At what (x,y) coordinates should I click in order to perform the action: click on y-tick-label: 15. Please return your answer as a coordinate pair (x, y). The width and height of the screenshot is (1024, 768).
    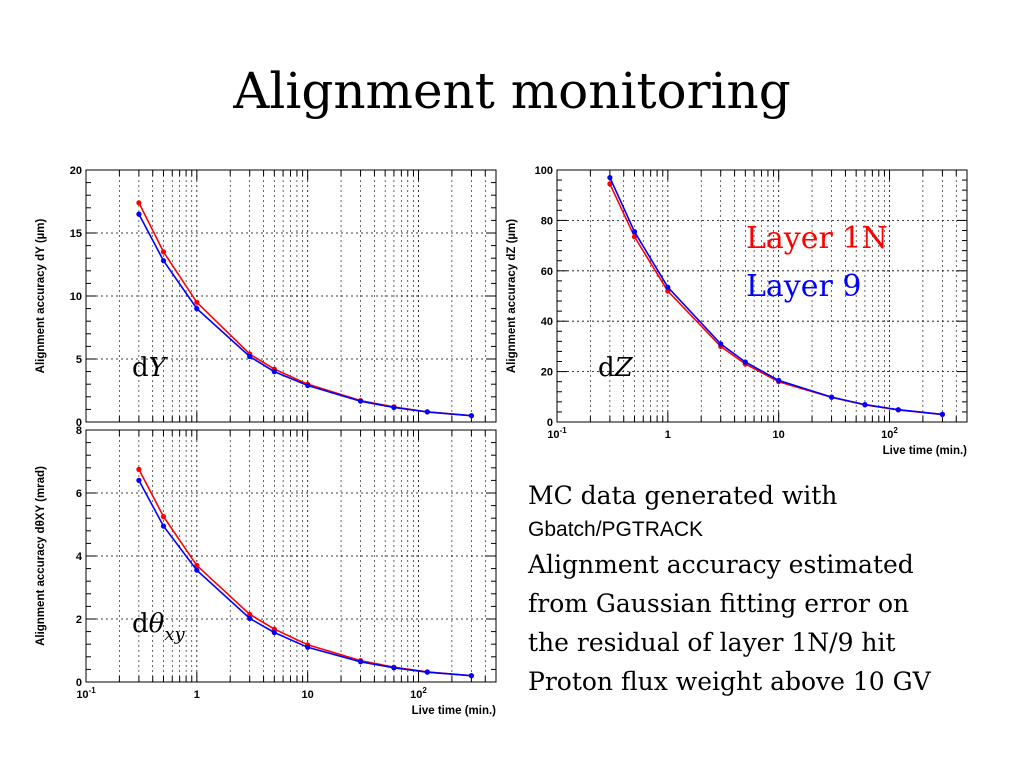
    Looking at the image, I should click on (76, 234).